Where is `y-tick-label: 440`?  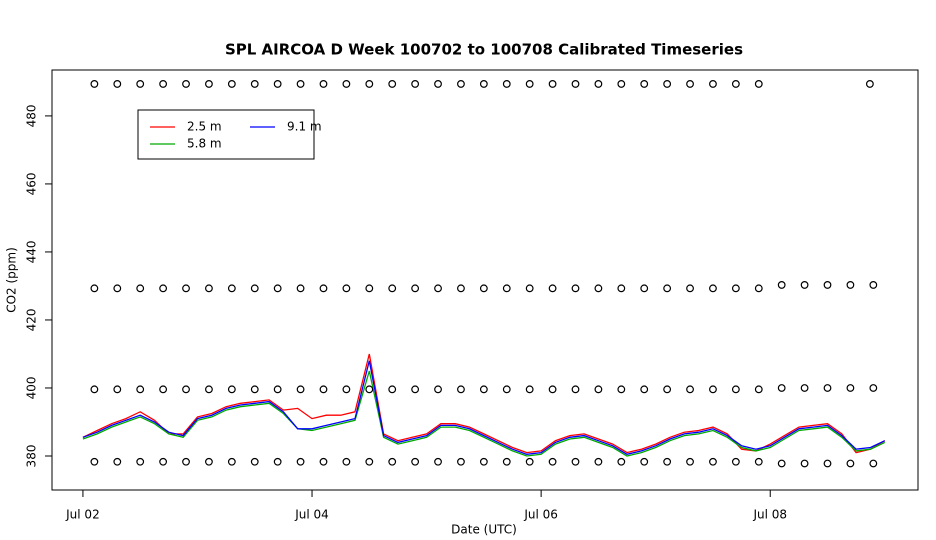
y-tick-label: 440 is located at coordinates (32, 251).